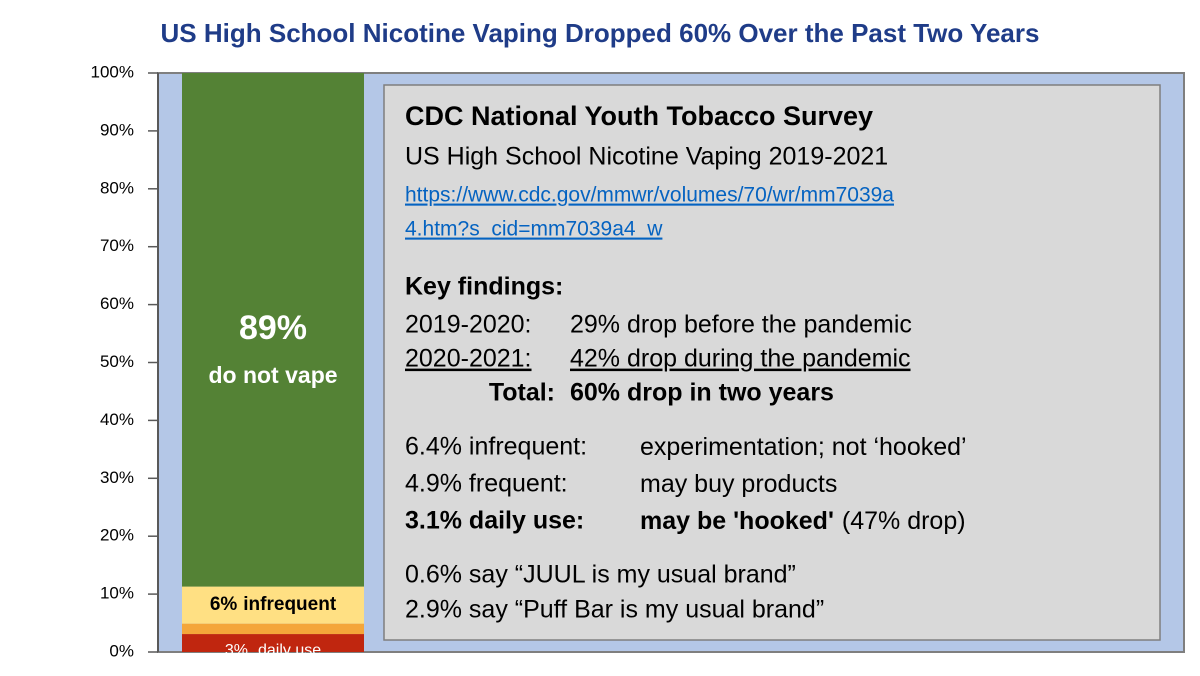 This screenshot has height=676, width=1200. I want to click on drop-period: Total:, so click(522, 393).